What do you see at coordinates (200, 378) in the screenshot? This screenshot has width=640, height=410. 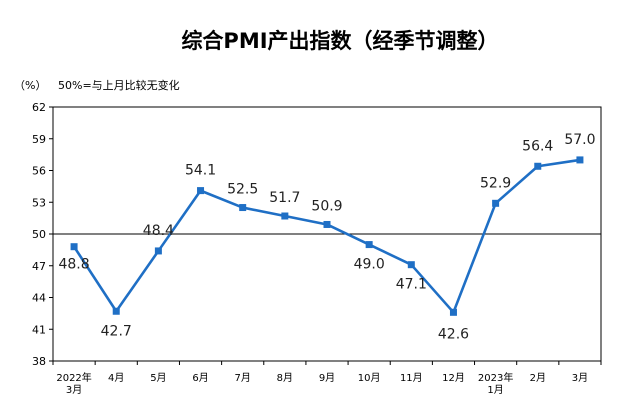 I see `x-tick-label: 6月` at bounding box center [200, 378].